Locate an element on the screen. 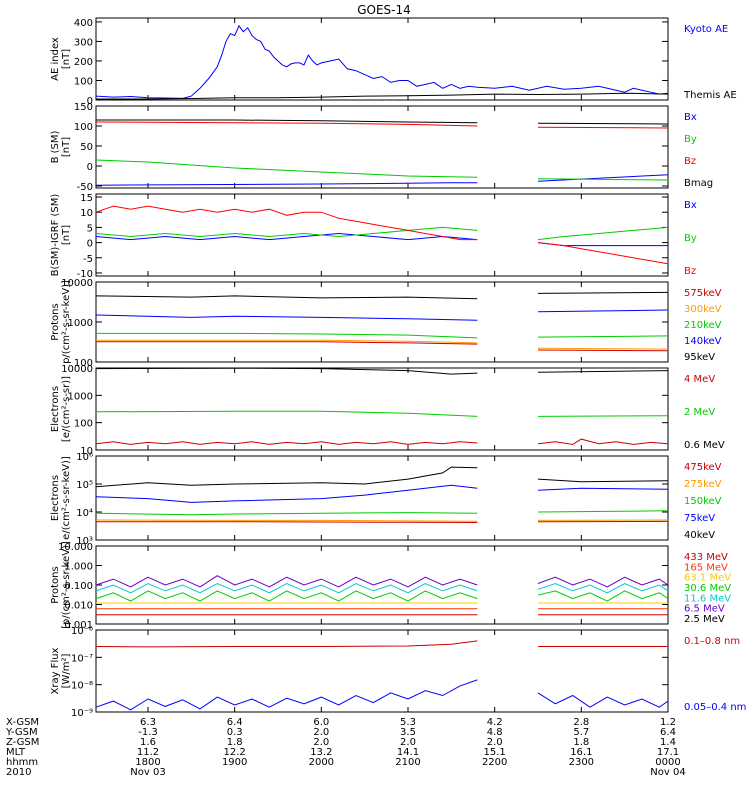  panel-frame-electrons2 is located at coordinates (382, 498).